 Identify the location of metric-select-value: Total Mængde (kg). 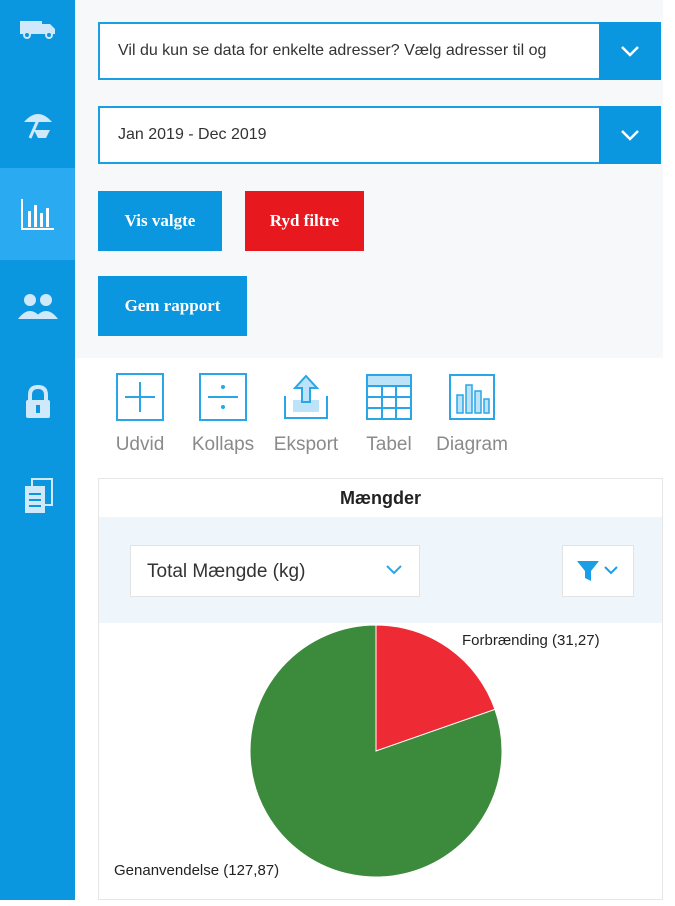
(226, 571).